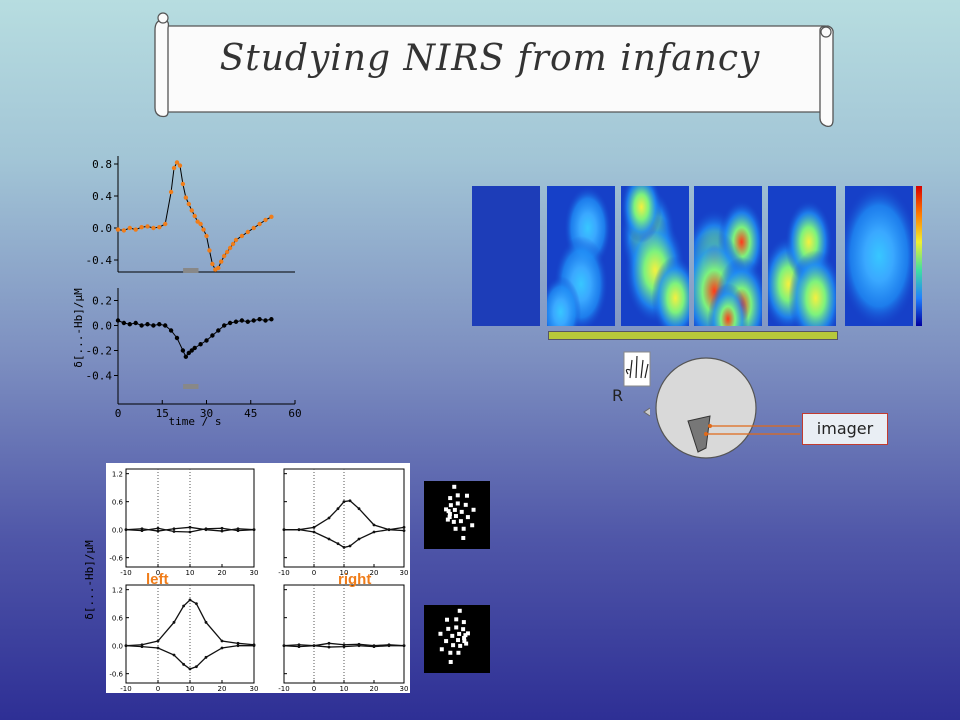  I want to click on x-tick-label: 45, so click(250, 413).